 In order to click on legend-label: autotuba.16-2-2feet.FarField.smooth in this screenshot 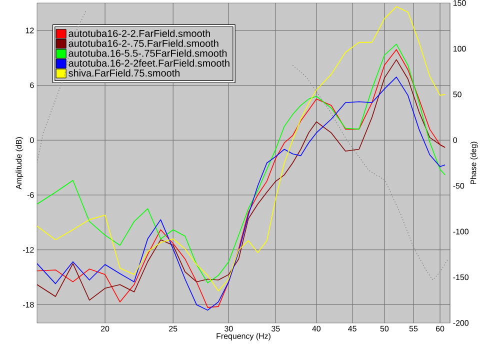, I will do `click(149, 63)`.